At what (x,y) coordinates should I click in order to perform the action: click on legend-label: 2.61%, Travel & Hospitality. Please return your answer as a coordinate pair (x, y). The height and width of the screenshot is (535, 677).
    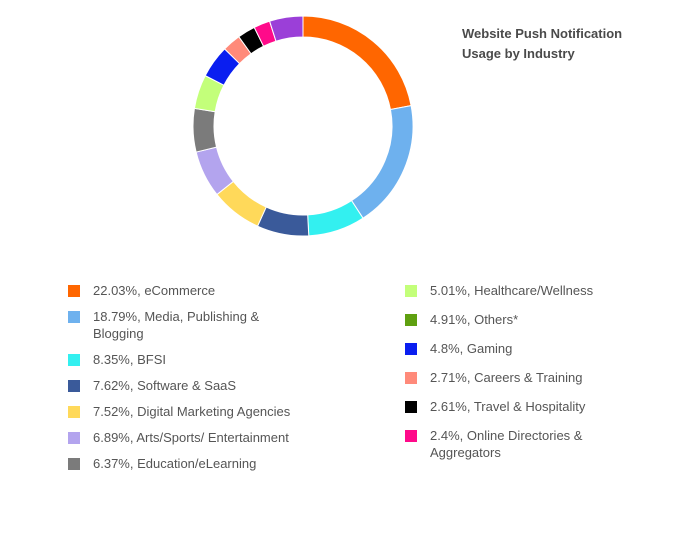
    Looking at the image, I should click on (508, 406).